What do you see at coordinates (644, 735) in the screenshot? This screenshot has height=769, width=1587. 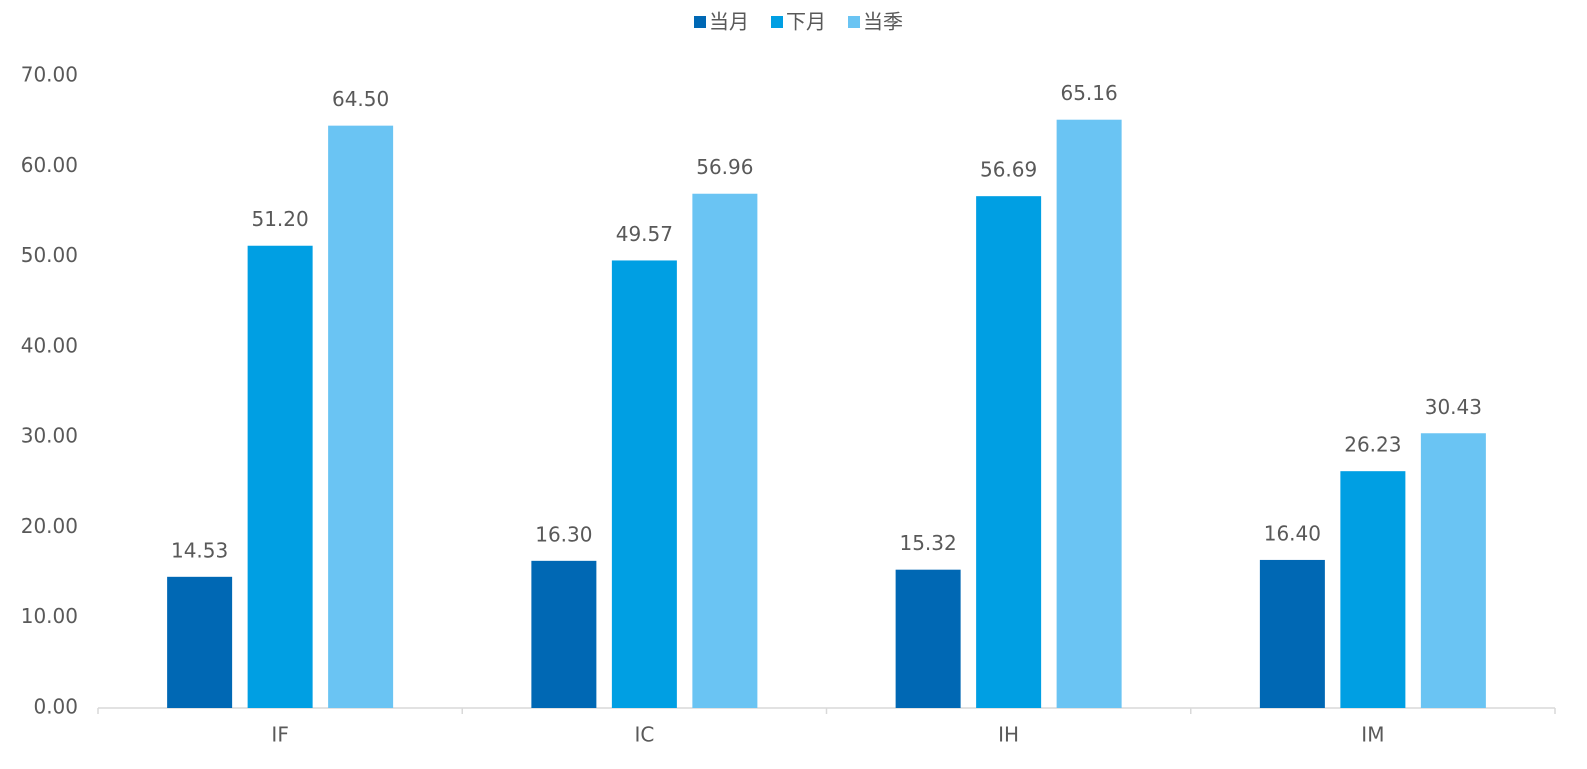 I see `x-tick-label: IC` at bounding box center [644, 735].